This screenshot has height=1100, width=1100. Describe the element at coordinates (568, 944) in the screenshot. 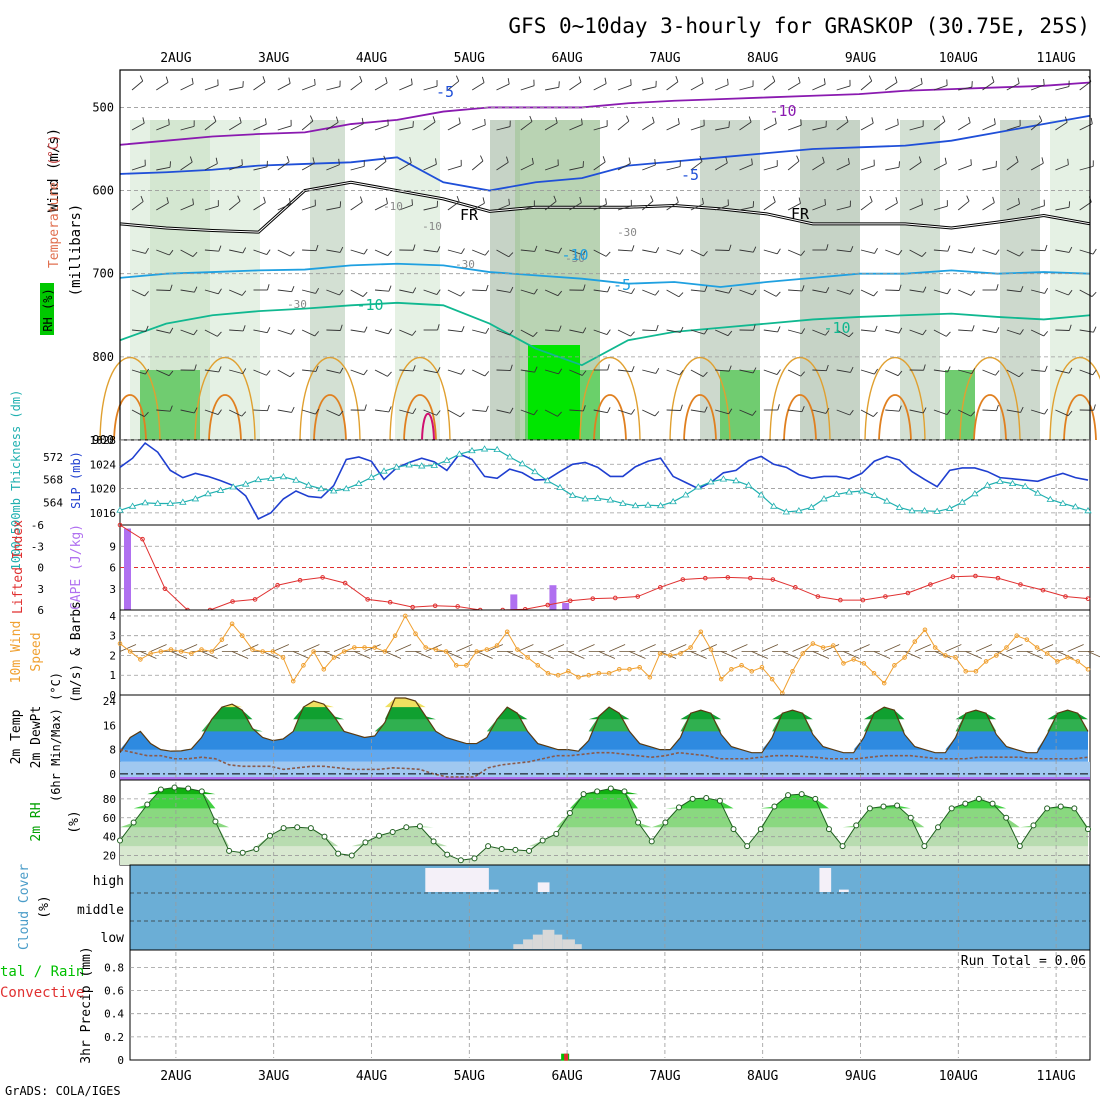

I see `low-cloud-block` at that location.